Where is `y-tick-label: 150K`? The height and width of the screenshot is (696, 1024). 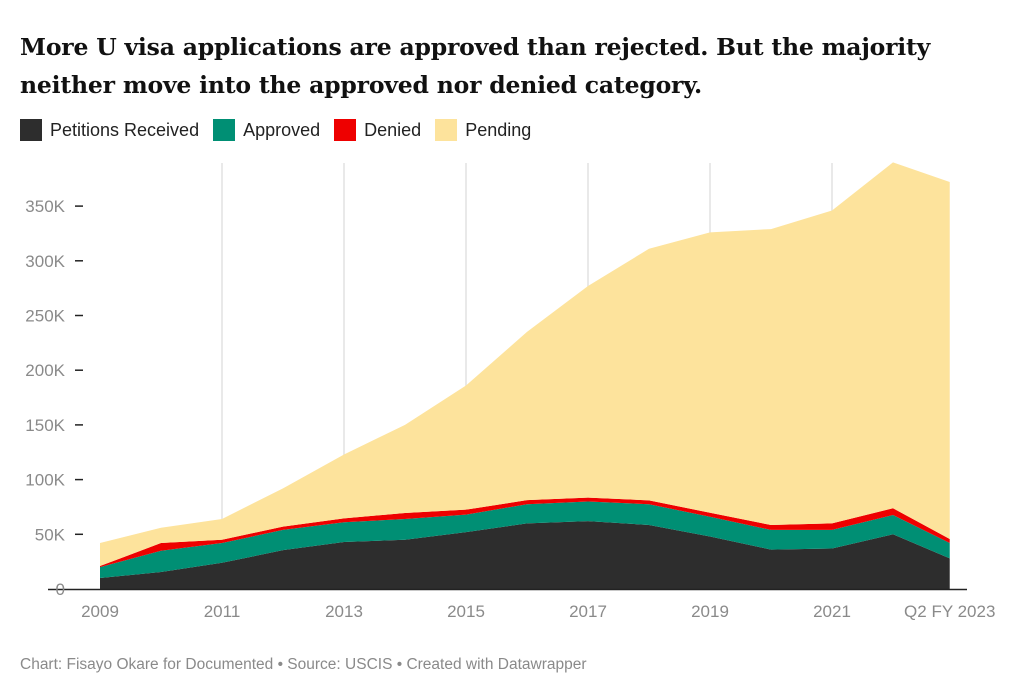 y-tick-label: 150K is located at coordinates (45, 425).